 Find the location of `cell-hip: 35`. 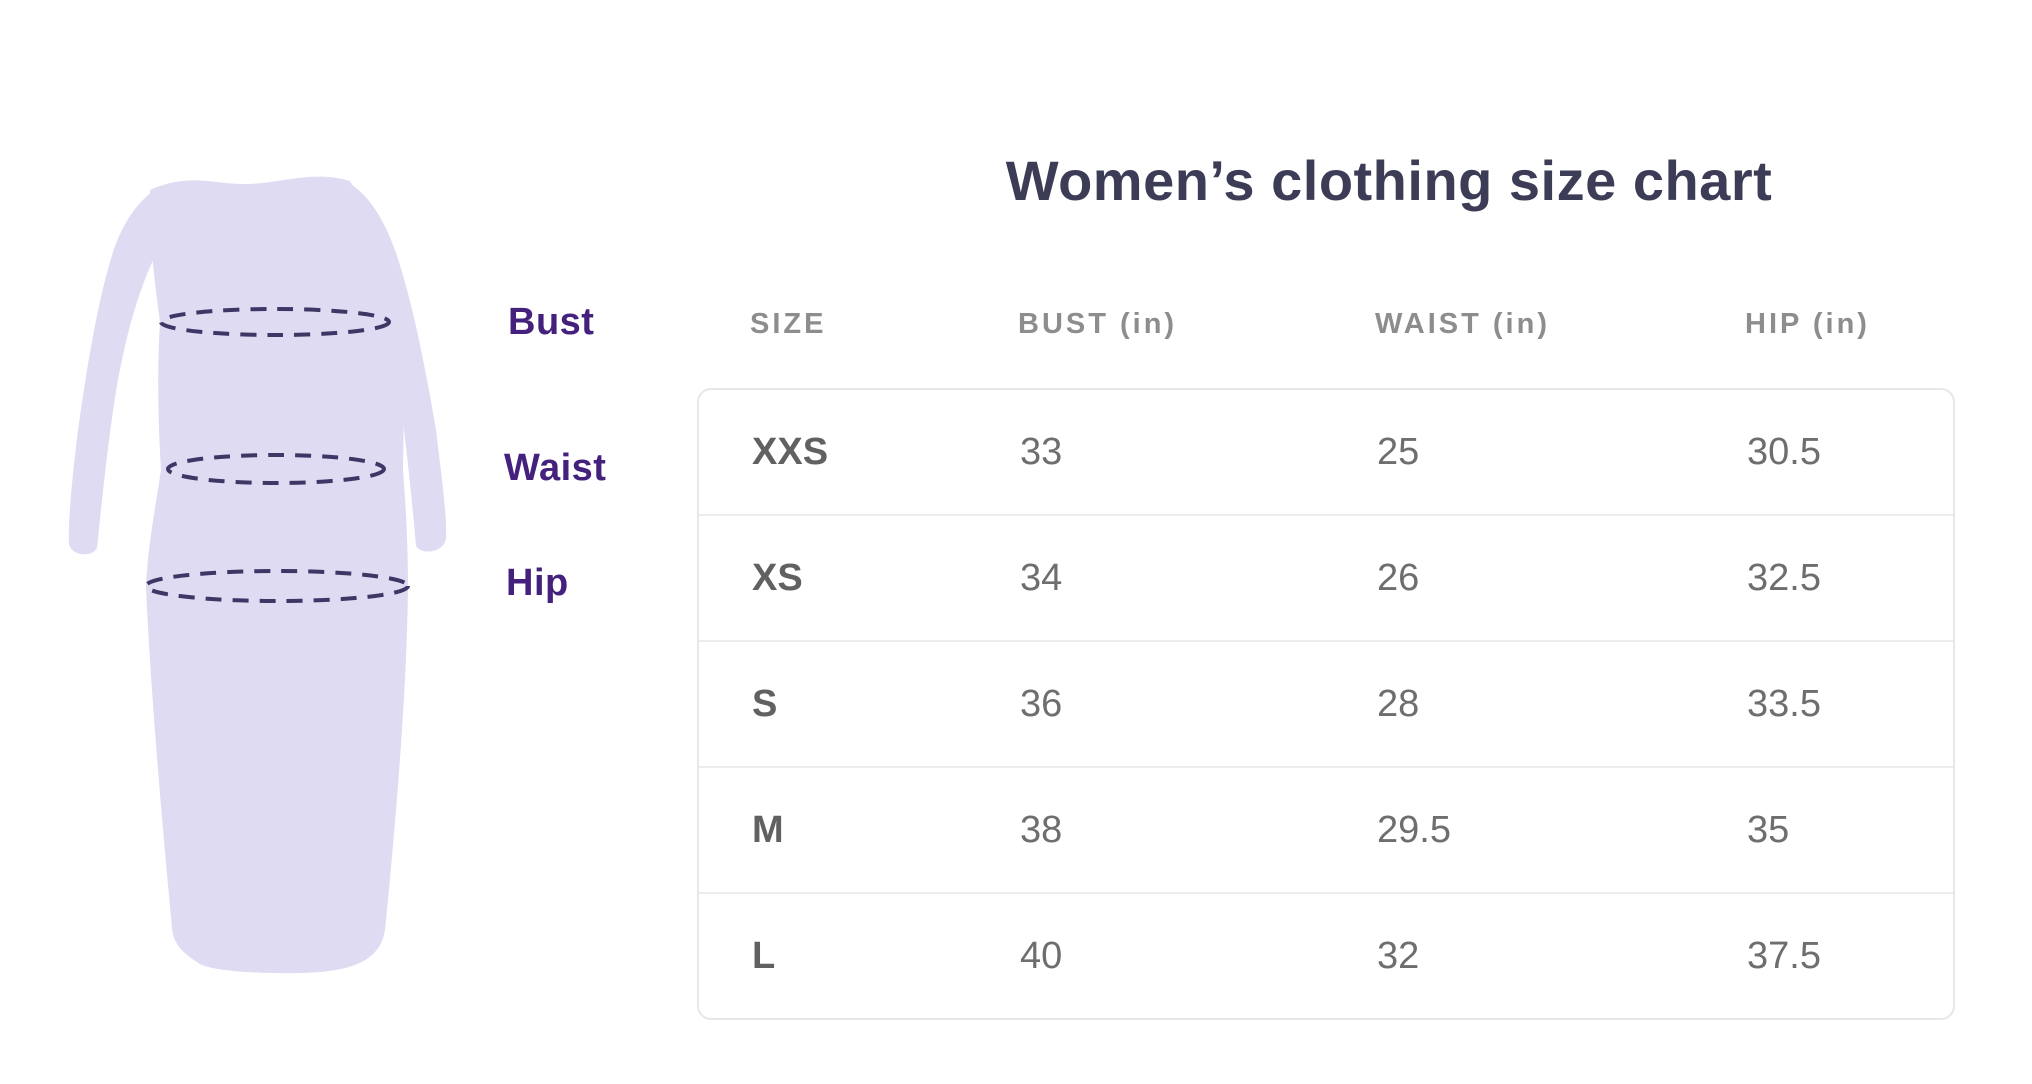

cell-hip: 35 is located at coordinates (1768, 829).